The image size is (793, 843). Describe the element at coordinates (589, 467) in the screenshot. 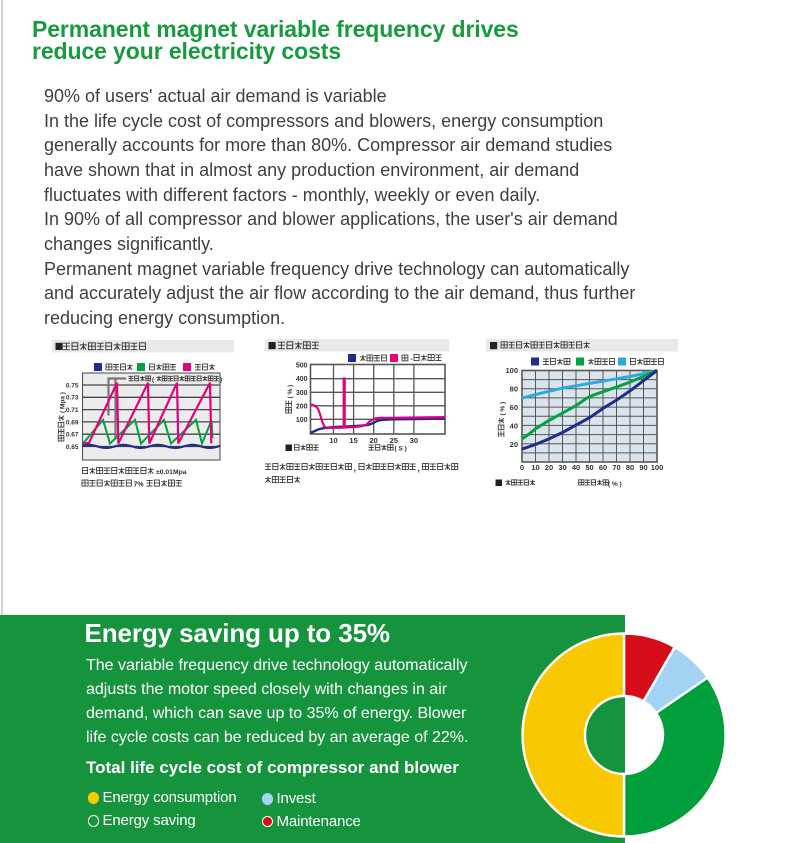

I see `svg-text: 50` at that location.